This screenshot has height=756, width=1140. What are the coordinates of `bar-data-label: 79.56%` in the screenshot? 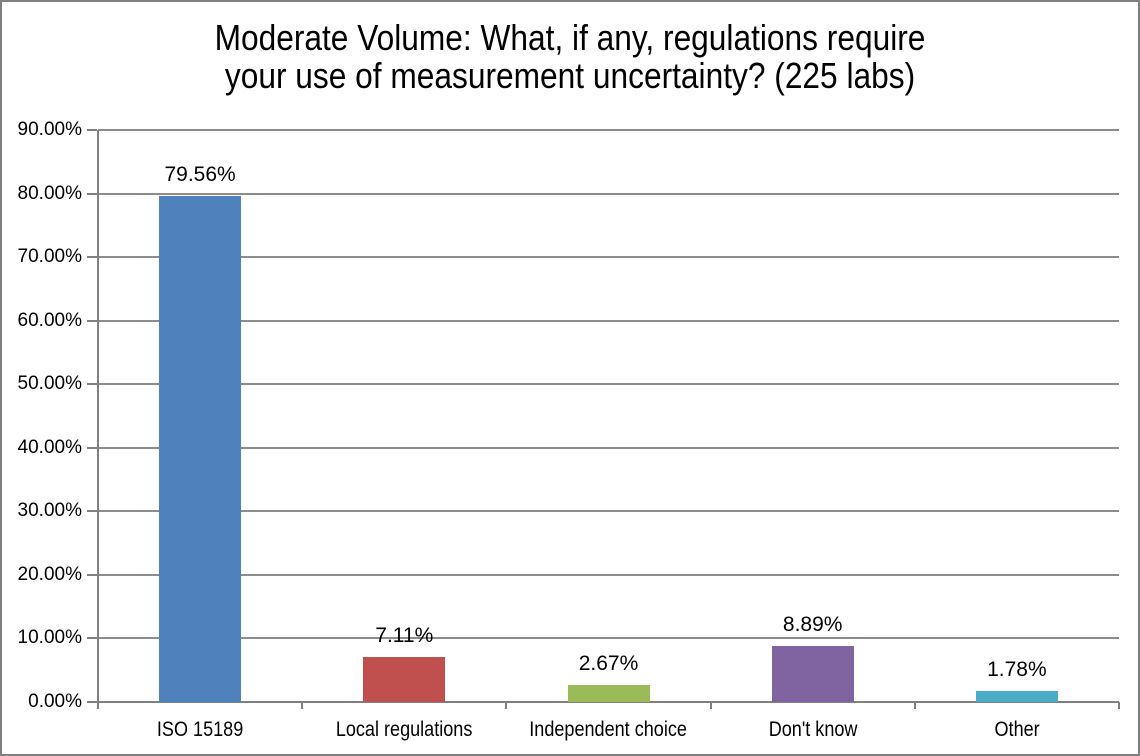 It's located at (200, 175).